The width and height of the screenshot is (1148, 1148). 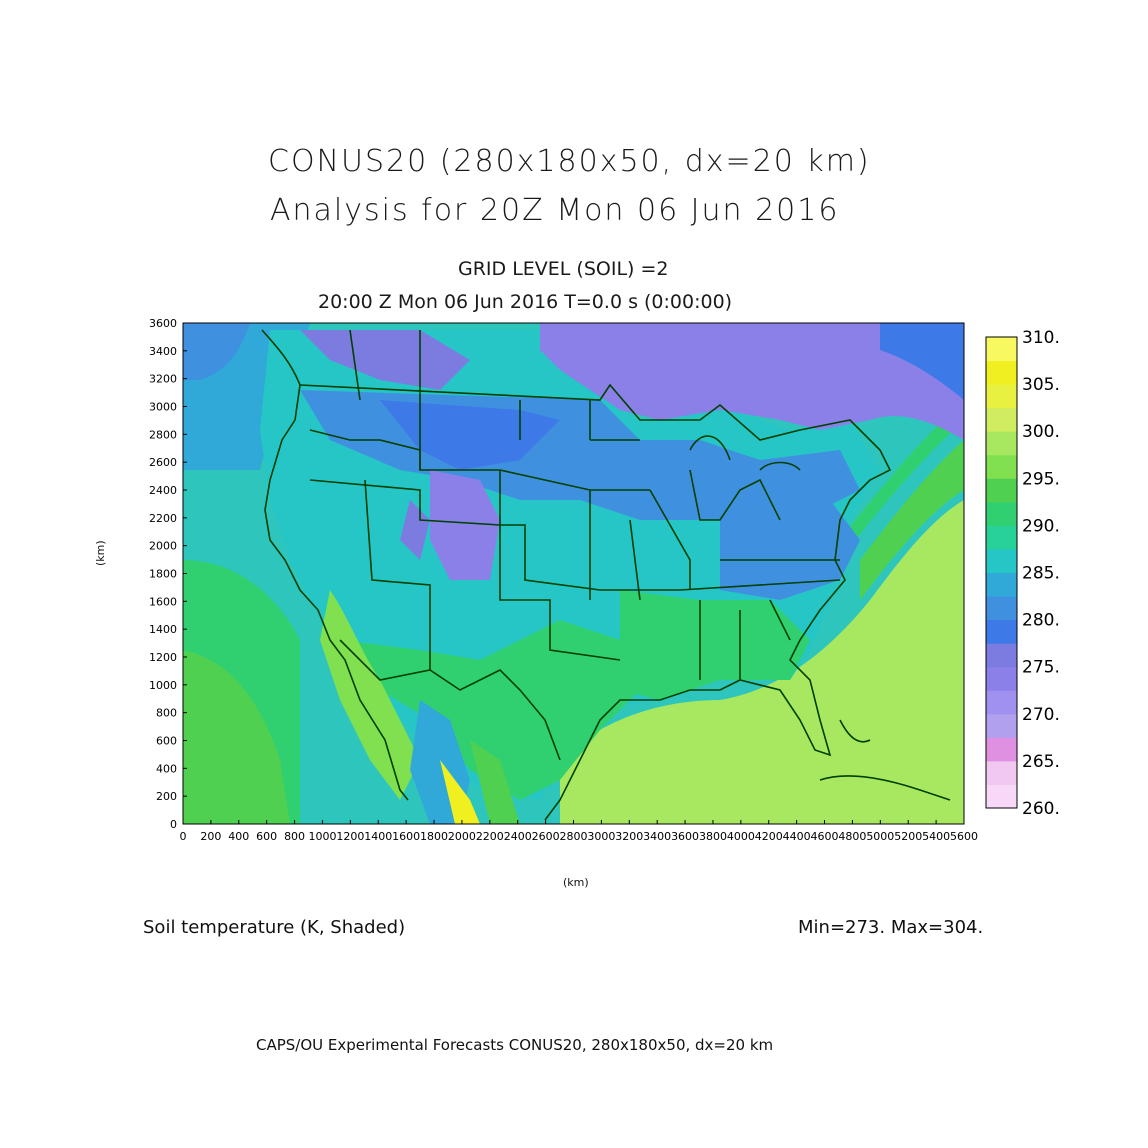 What do you see at coordinates (1041, 432) in the screenshot?
I see `colorbar-label: 300.` at bounding box center [1041, 432].